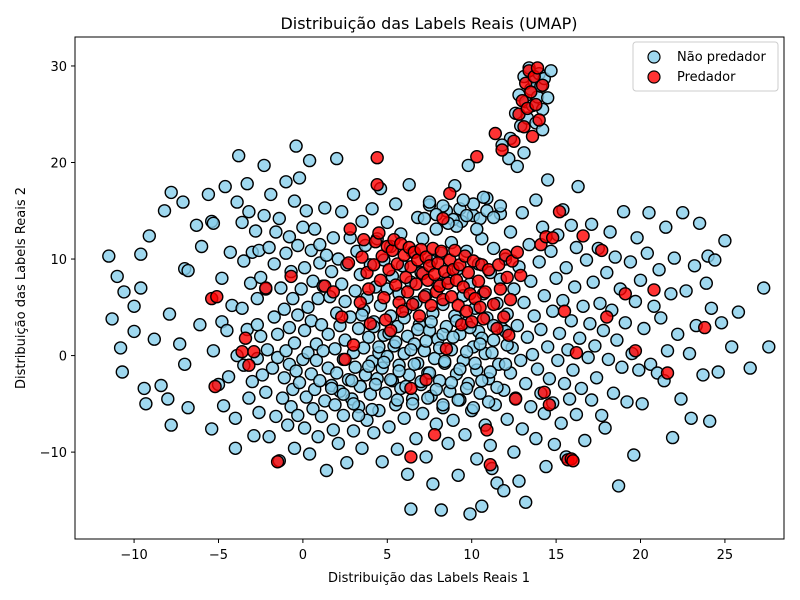  What do you see at coordinates (725, 555) in the screenshot?
I see `x-tick-label: 25` at bounding box center [725, 555].